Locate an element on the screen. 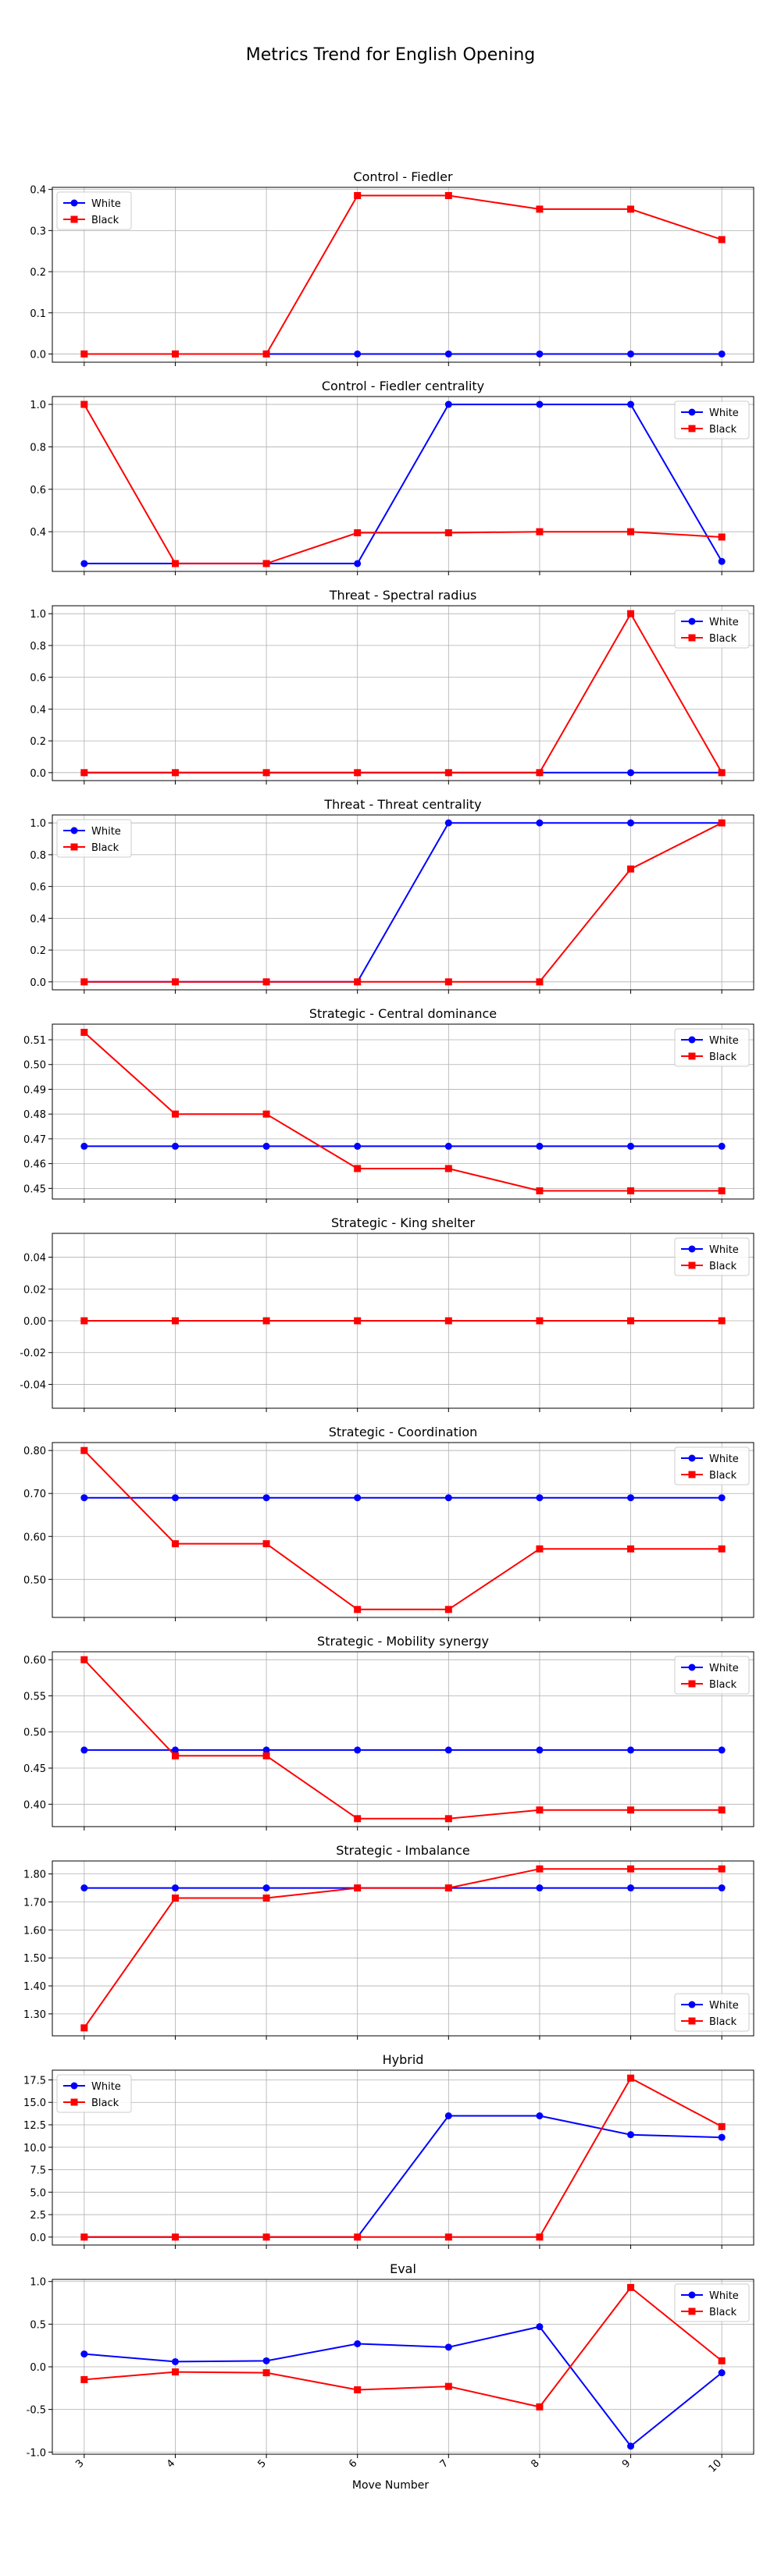  figure-title: Metrics Trend for English Opening is located at coordinates (390, 55).